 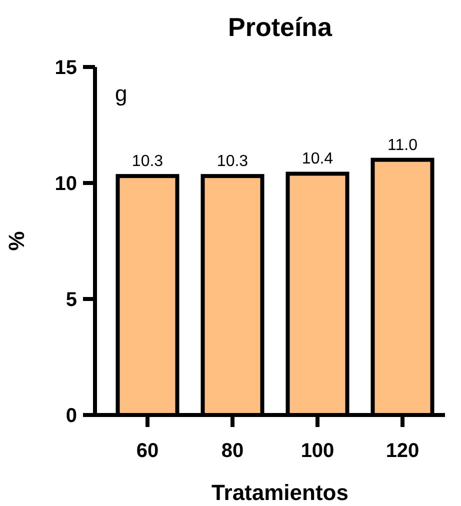 What do you see at coordinates (65, 68) in the screenshot?
I see `y-tick-label: 15` at bounding box center [65, 68].